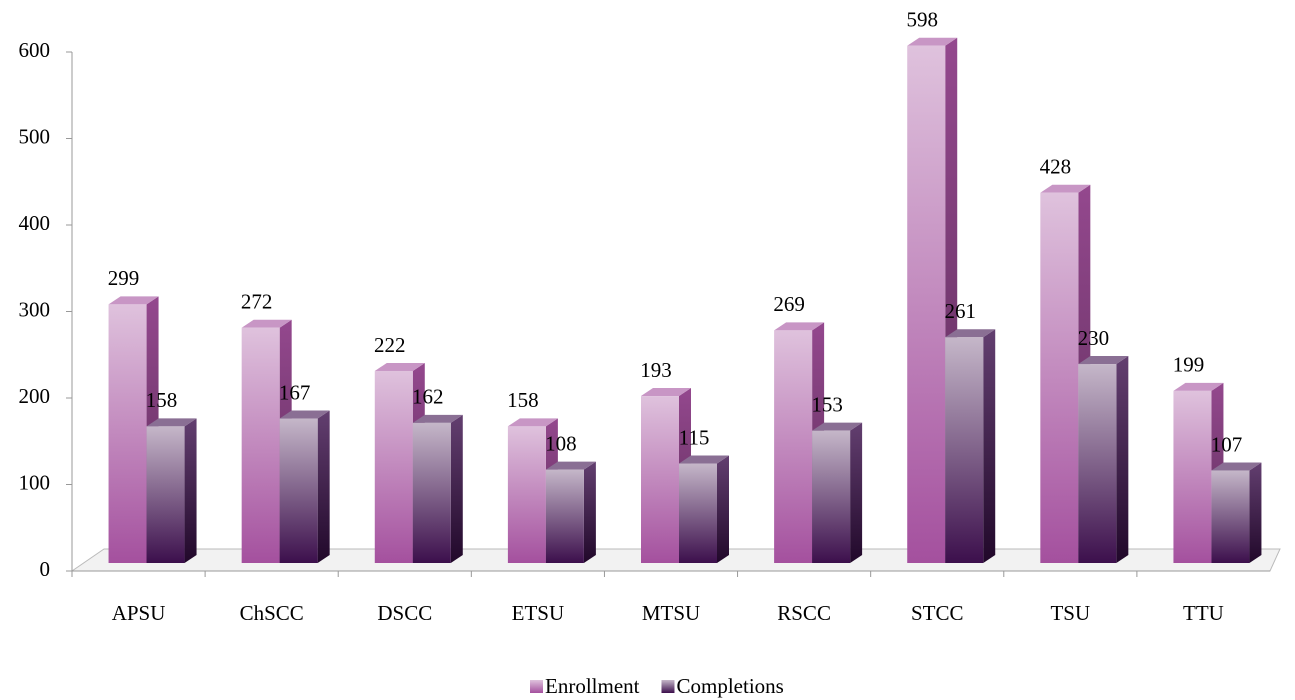 The height and width of the screenshot is (700, 1295). I want to click on data-label: 153, so click(827, 404).